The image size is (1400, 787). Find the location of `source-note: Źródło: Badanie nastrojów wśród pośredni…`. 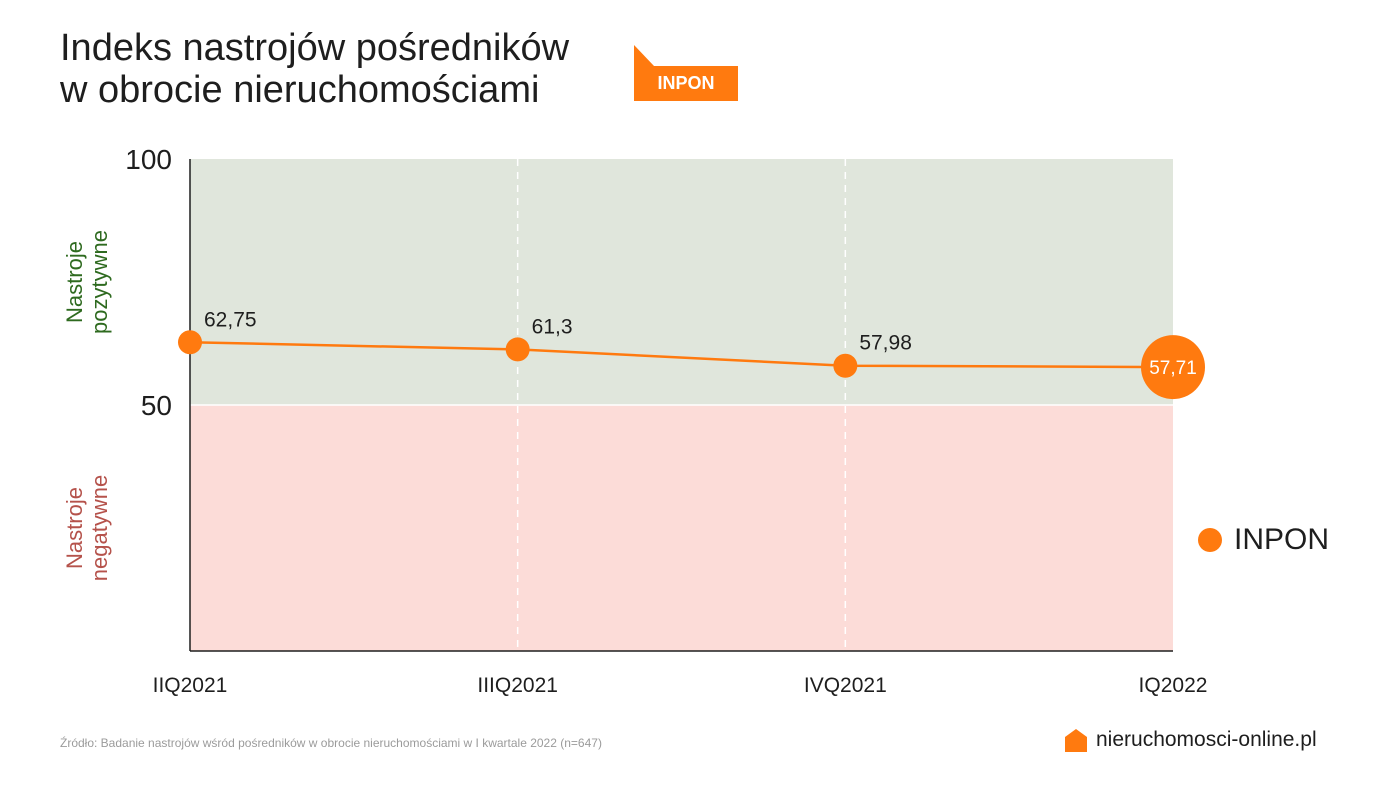

source-note: Źródło: Badanie nastrojów wśród pośredni… is located at coordinates (331, 743).